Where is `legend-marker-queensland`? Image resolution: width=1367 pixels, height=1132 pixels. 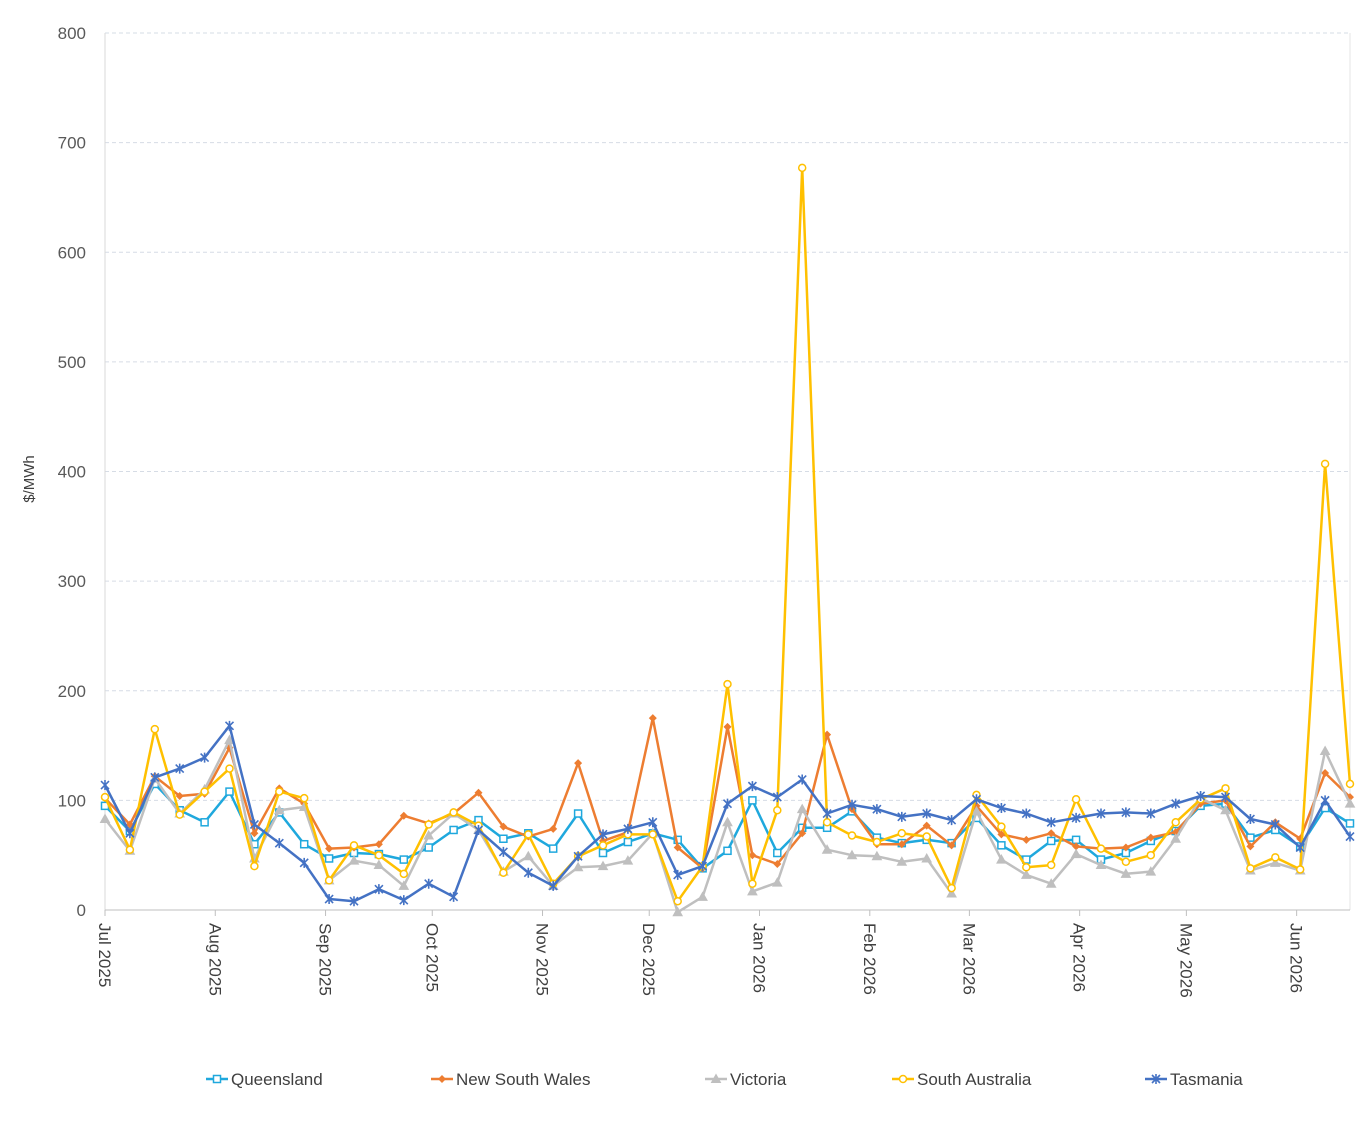
legend-marker-queensland is located at coordinates (217, 1079).